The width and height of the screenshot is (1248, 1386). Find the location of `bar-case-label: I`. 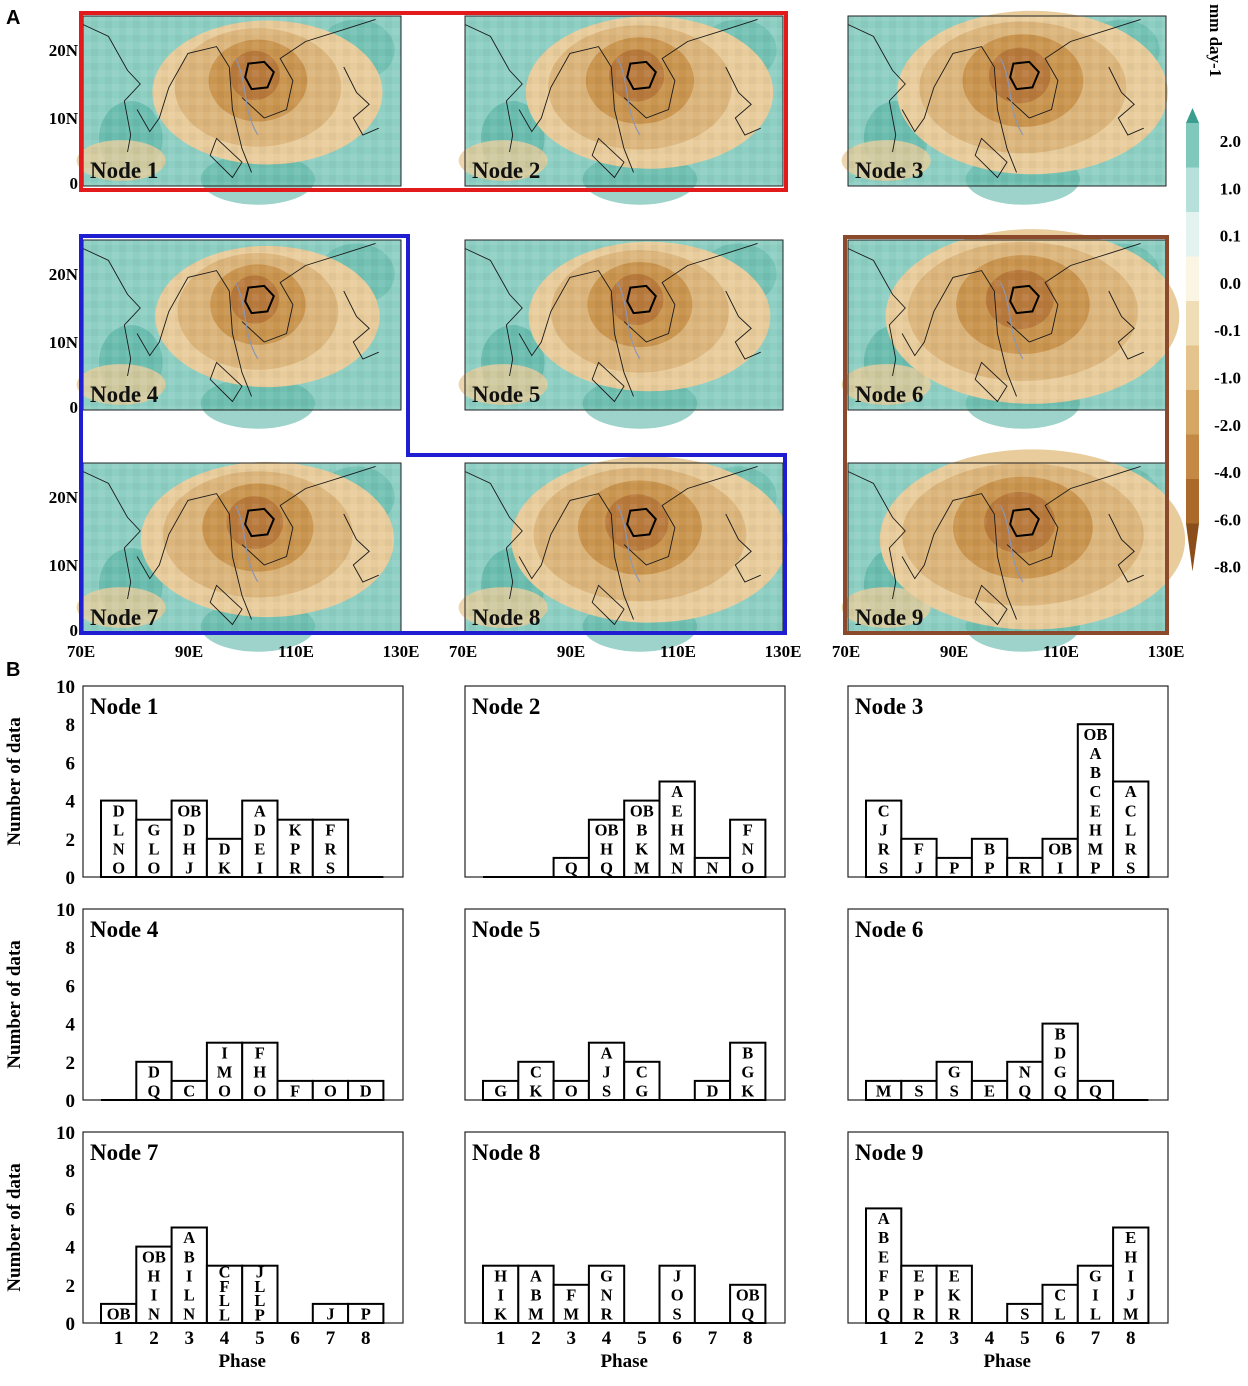

bar-case-label: I is located at coordinates (1131, 1275).